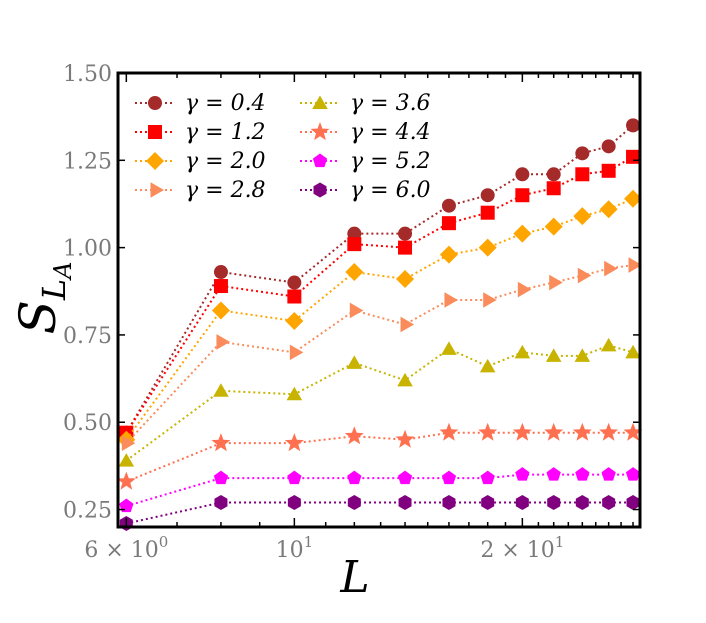  Describe the element at coordinates (225, 161) in the screenshot. I see `legend-label: γ = 2.0` at that location.